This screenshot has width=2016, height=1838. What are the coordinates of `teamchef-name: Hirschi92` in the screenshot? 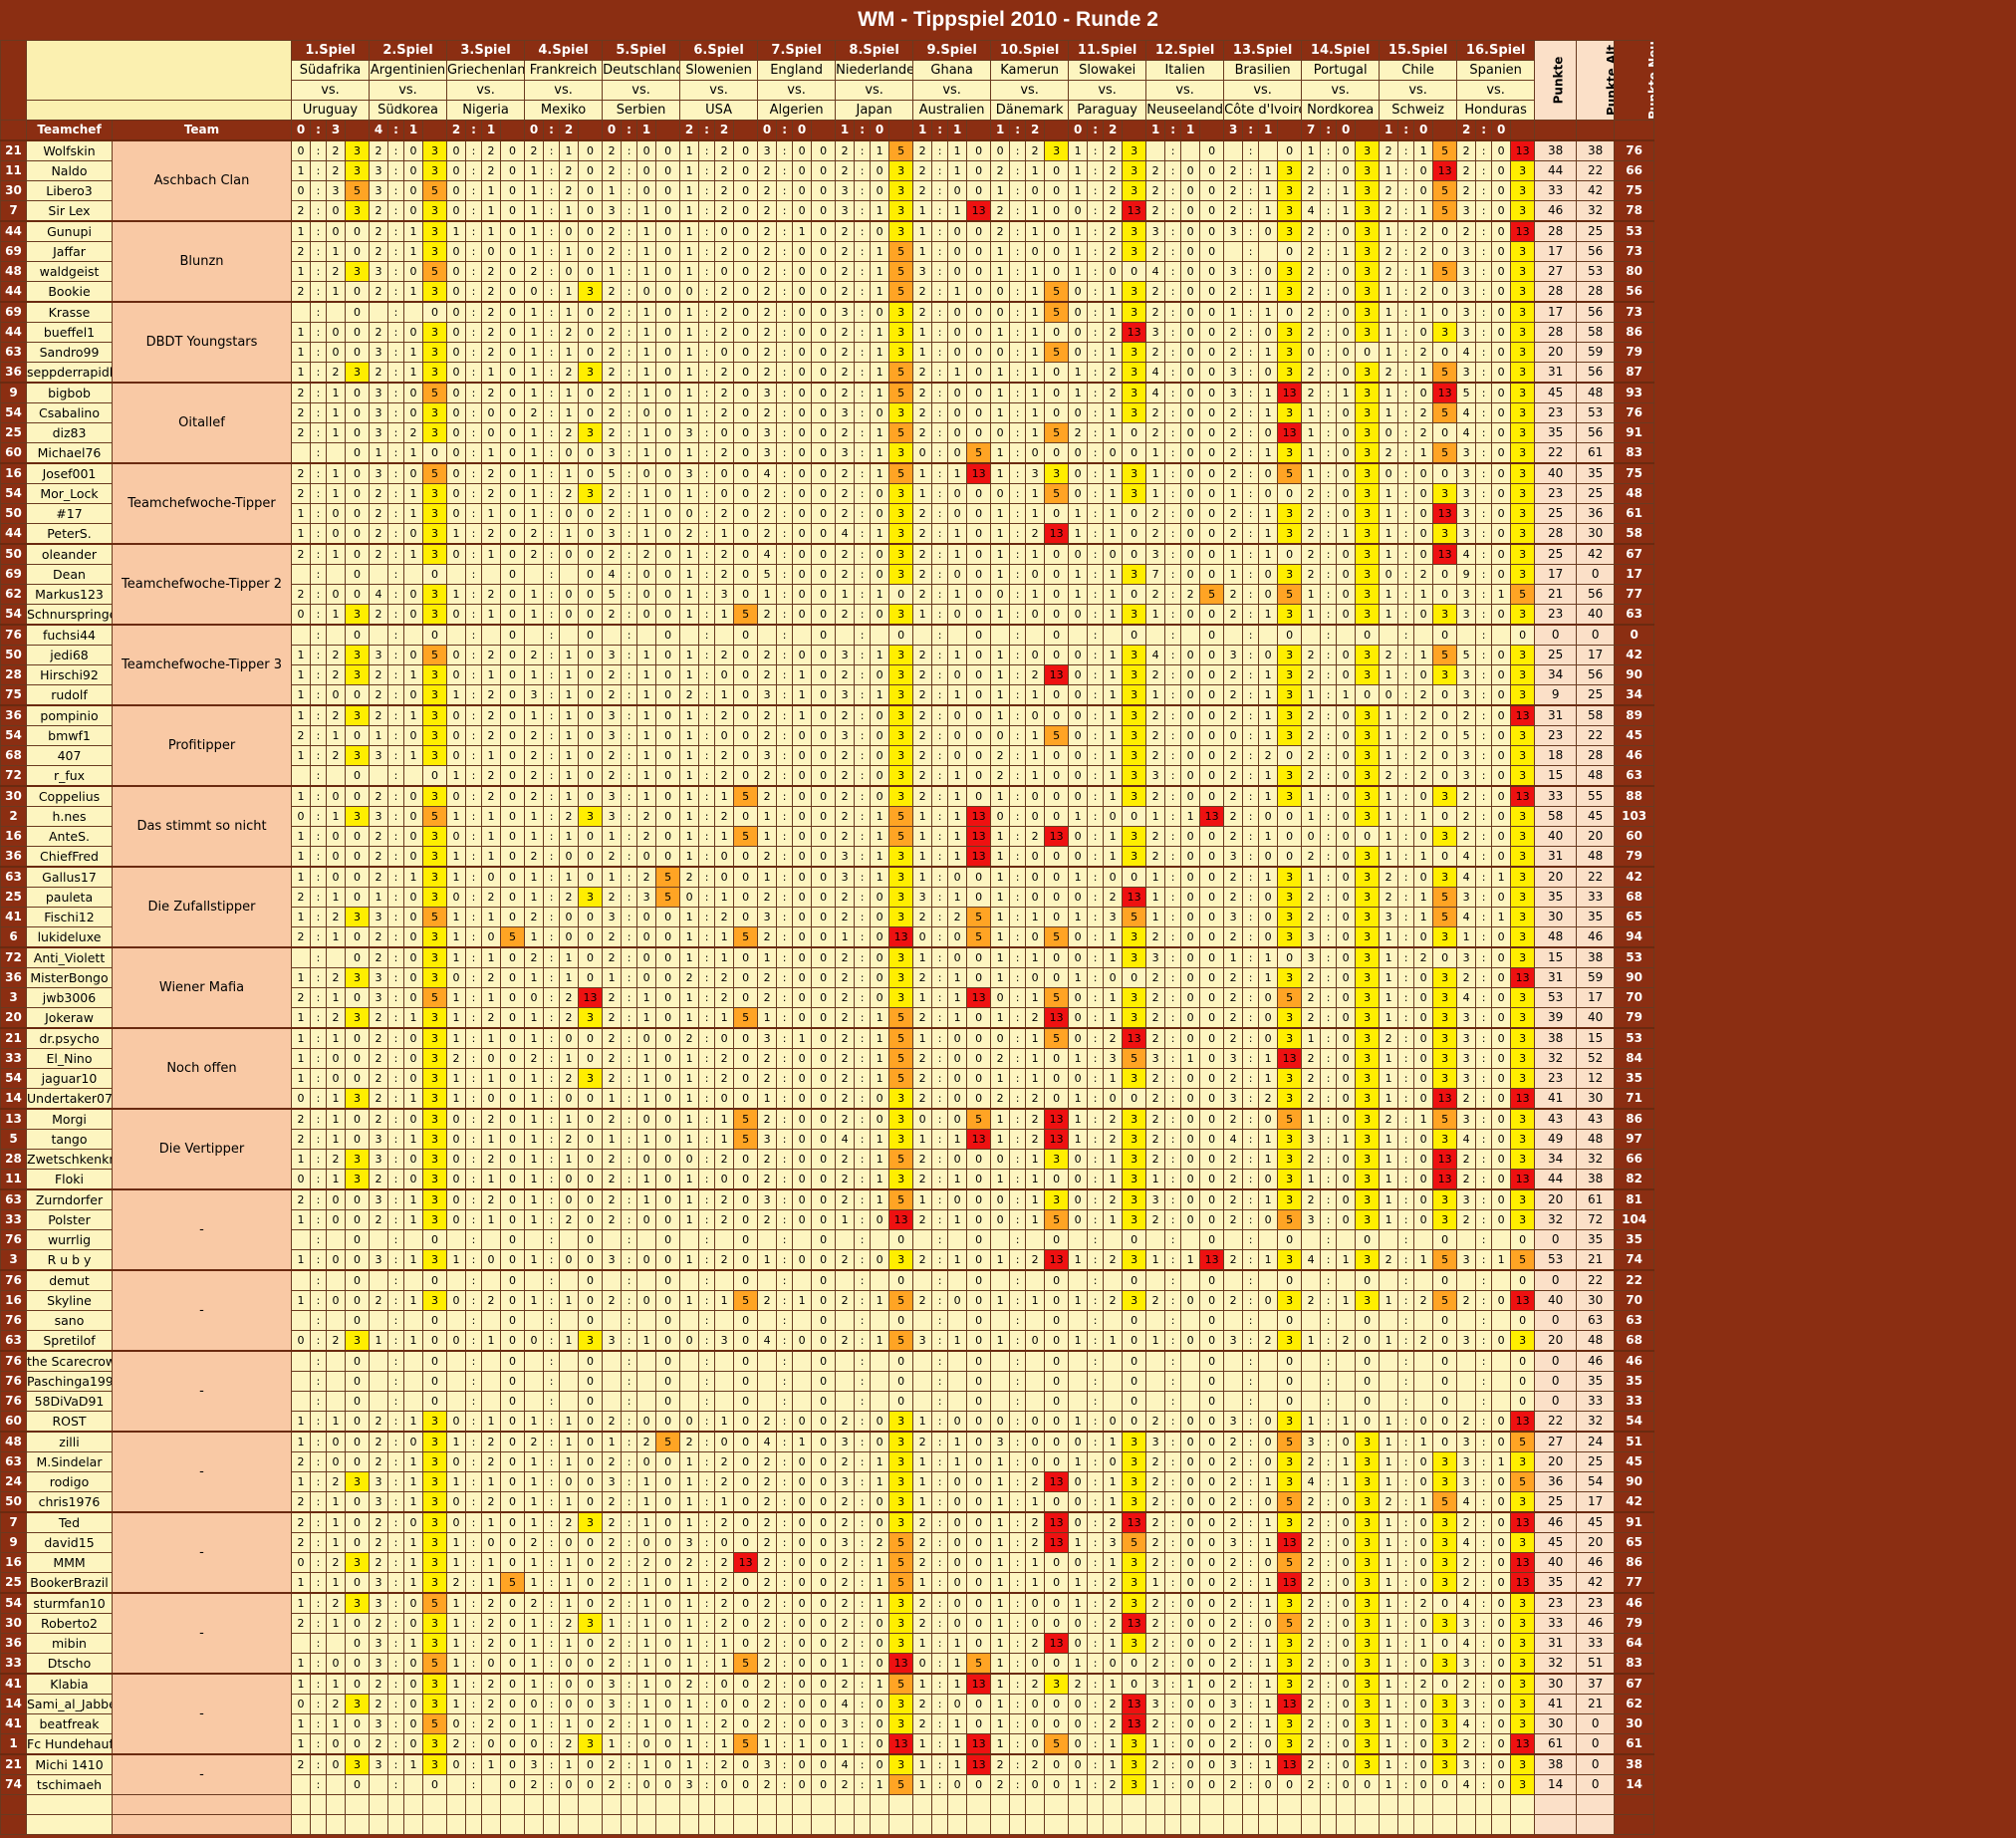 It's located at (69, 674).